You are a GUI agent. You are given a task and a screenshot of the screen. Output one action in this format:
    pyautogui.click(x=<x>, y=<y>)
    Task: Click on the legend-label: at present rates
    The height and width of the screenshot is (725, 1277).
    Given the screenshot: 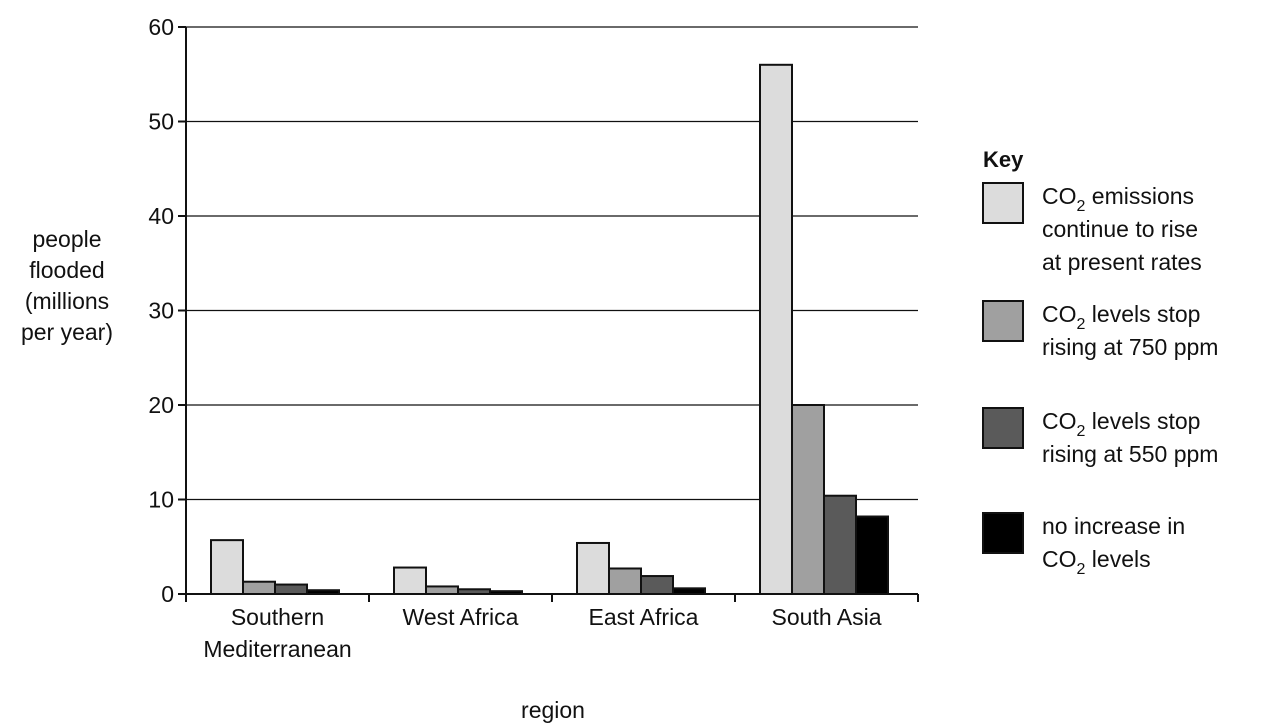 What is the action you would take?
    pyautogui.click(x=1122, y=262)
    